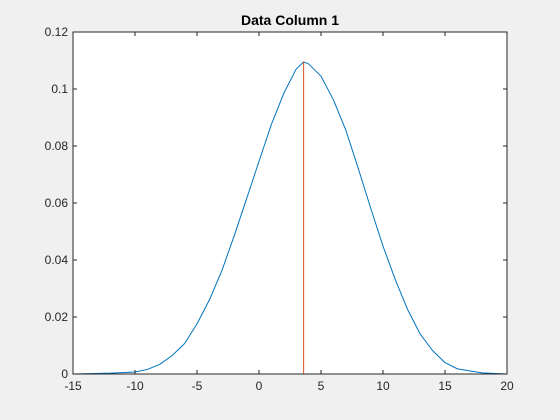  Describe the element at coordinates (59, 89) in the screenshot. I see `y-tick-label: 0.1` at that location.